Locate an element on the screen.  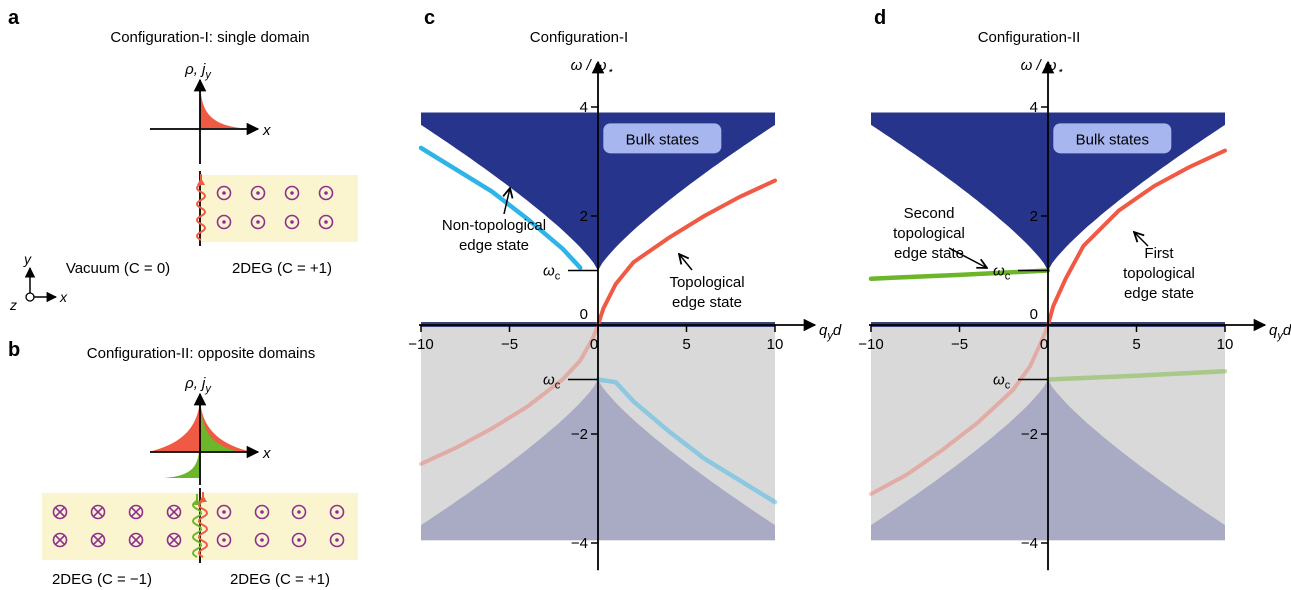
x-tick-label: −10 is located at coordinates (870, 344).